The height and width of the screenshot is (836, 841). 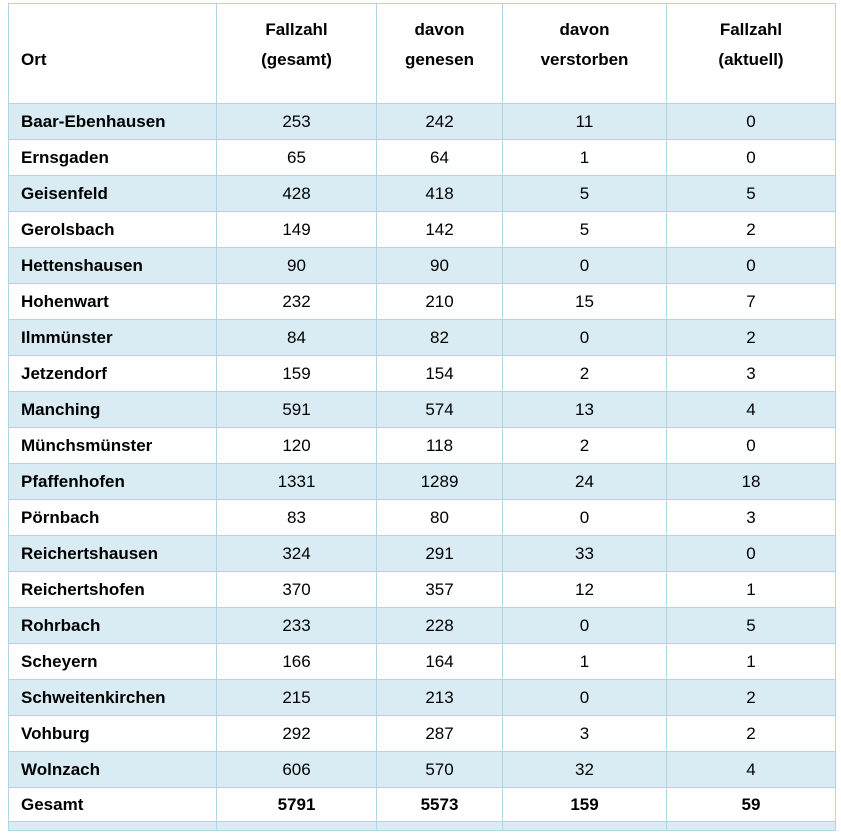 I want to click on cell-verstorben: 15, so click(x=584, y=301).